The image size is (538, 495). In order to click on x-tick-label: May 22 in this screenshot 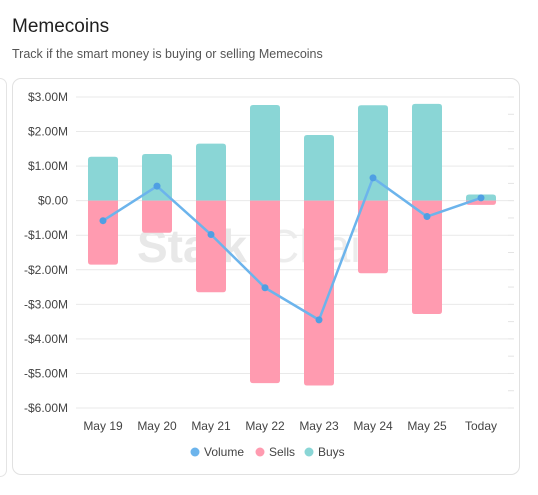, I will do `click(265, 426)`.